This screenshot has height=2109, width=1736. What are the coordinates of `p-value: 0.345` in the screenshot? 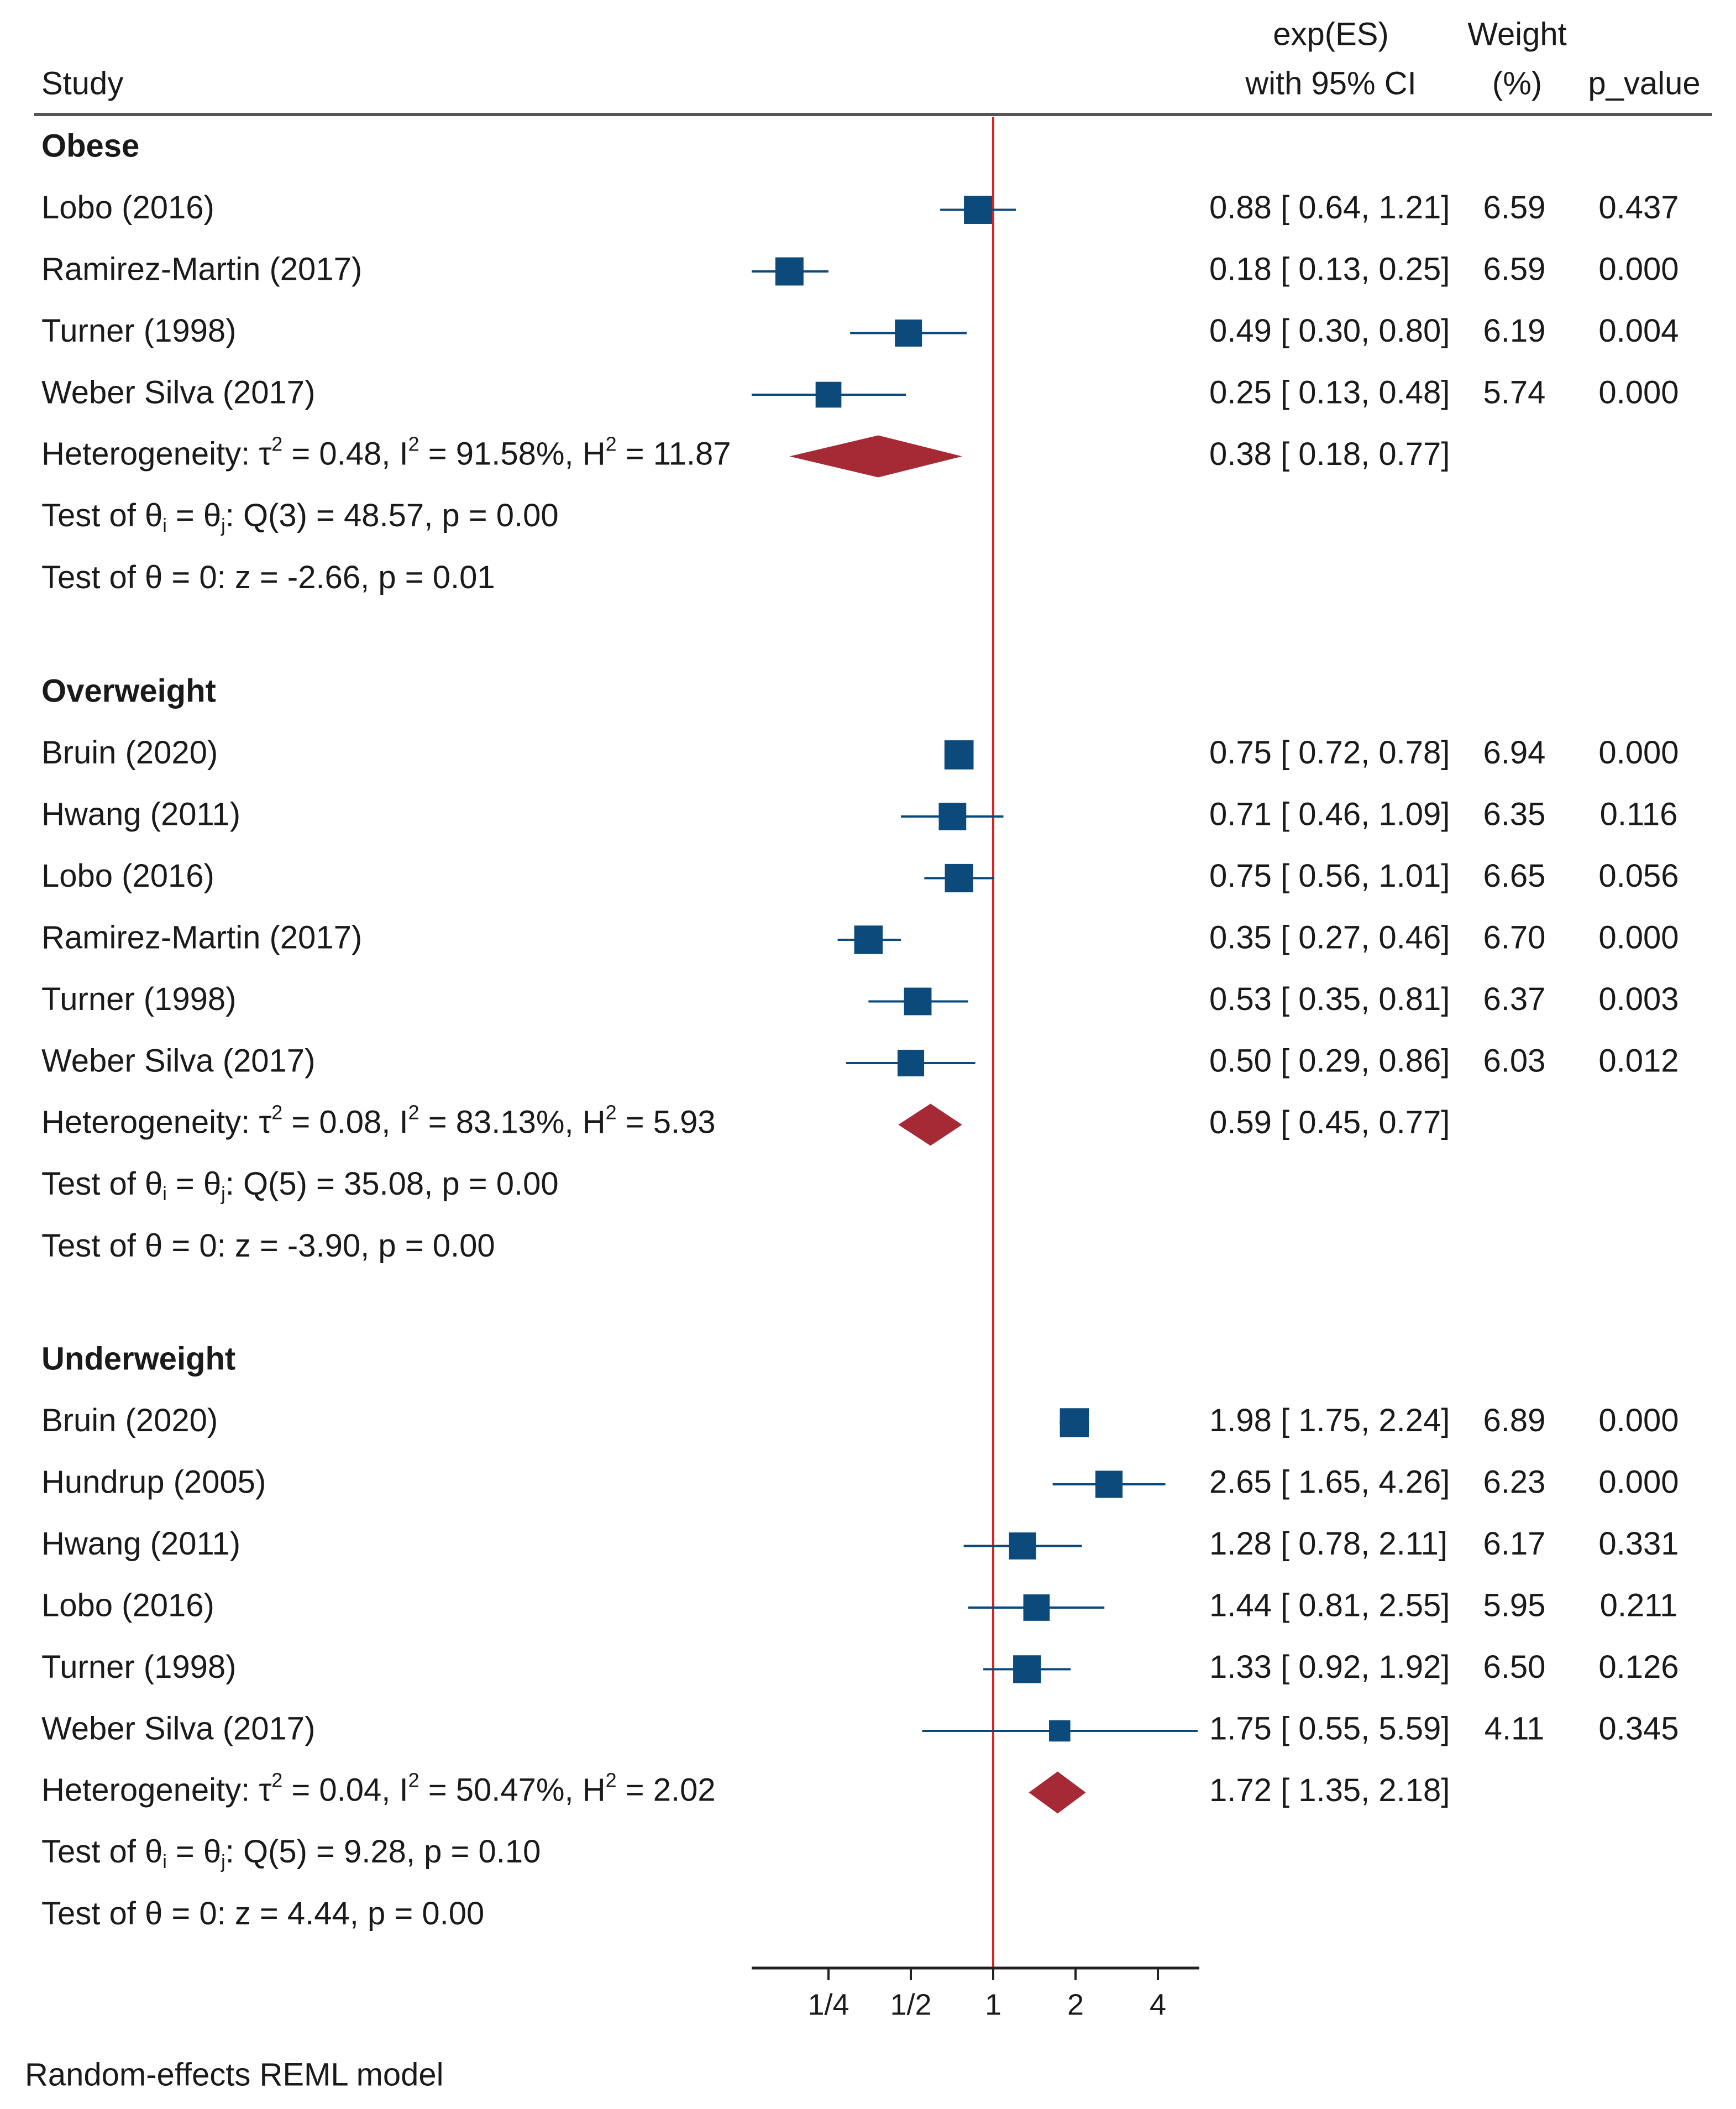 It's located at (1639, 1728).